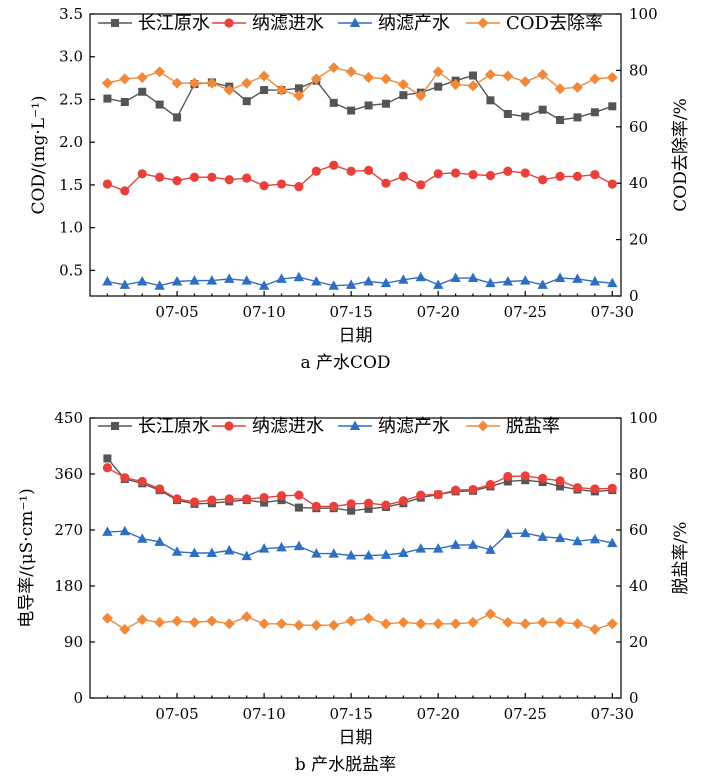 The image size is (710, 778). I want to click on b-ylabel: 电导率/(μS·cm⁻¹), so click(27, 558).